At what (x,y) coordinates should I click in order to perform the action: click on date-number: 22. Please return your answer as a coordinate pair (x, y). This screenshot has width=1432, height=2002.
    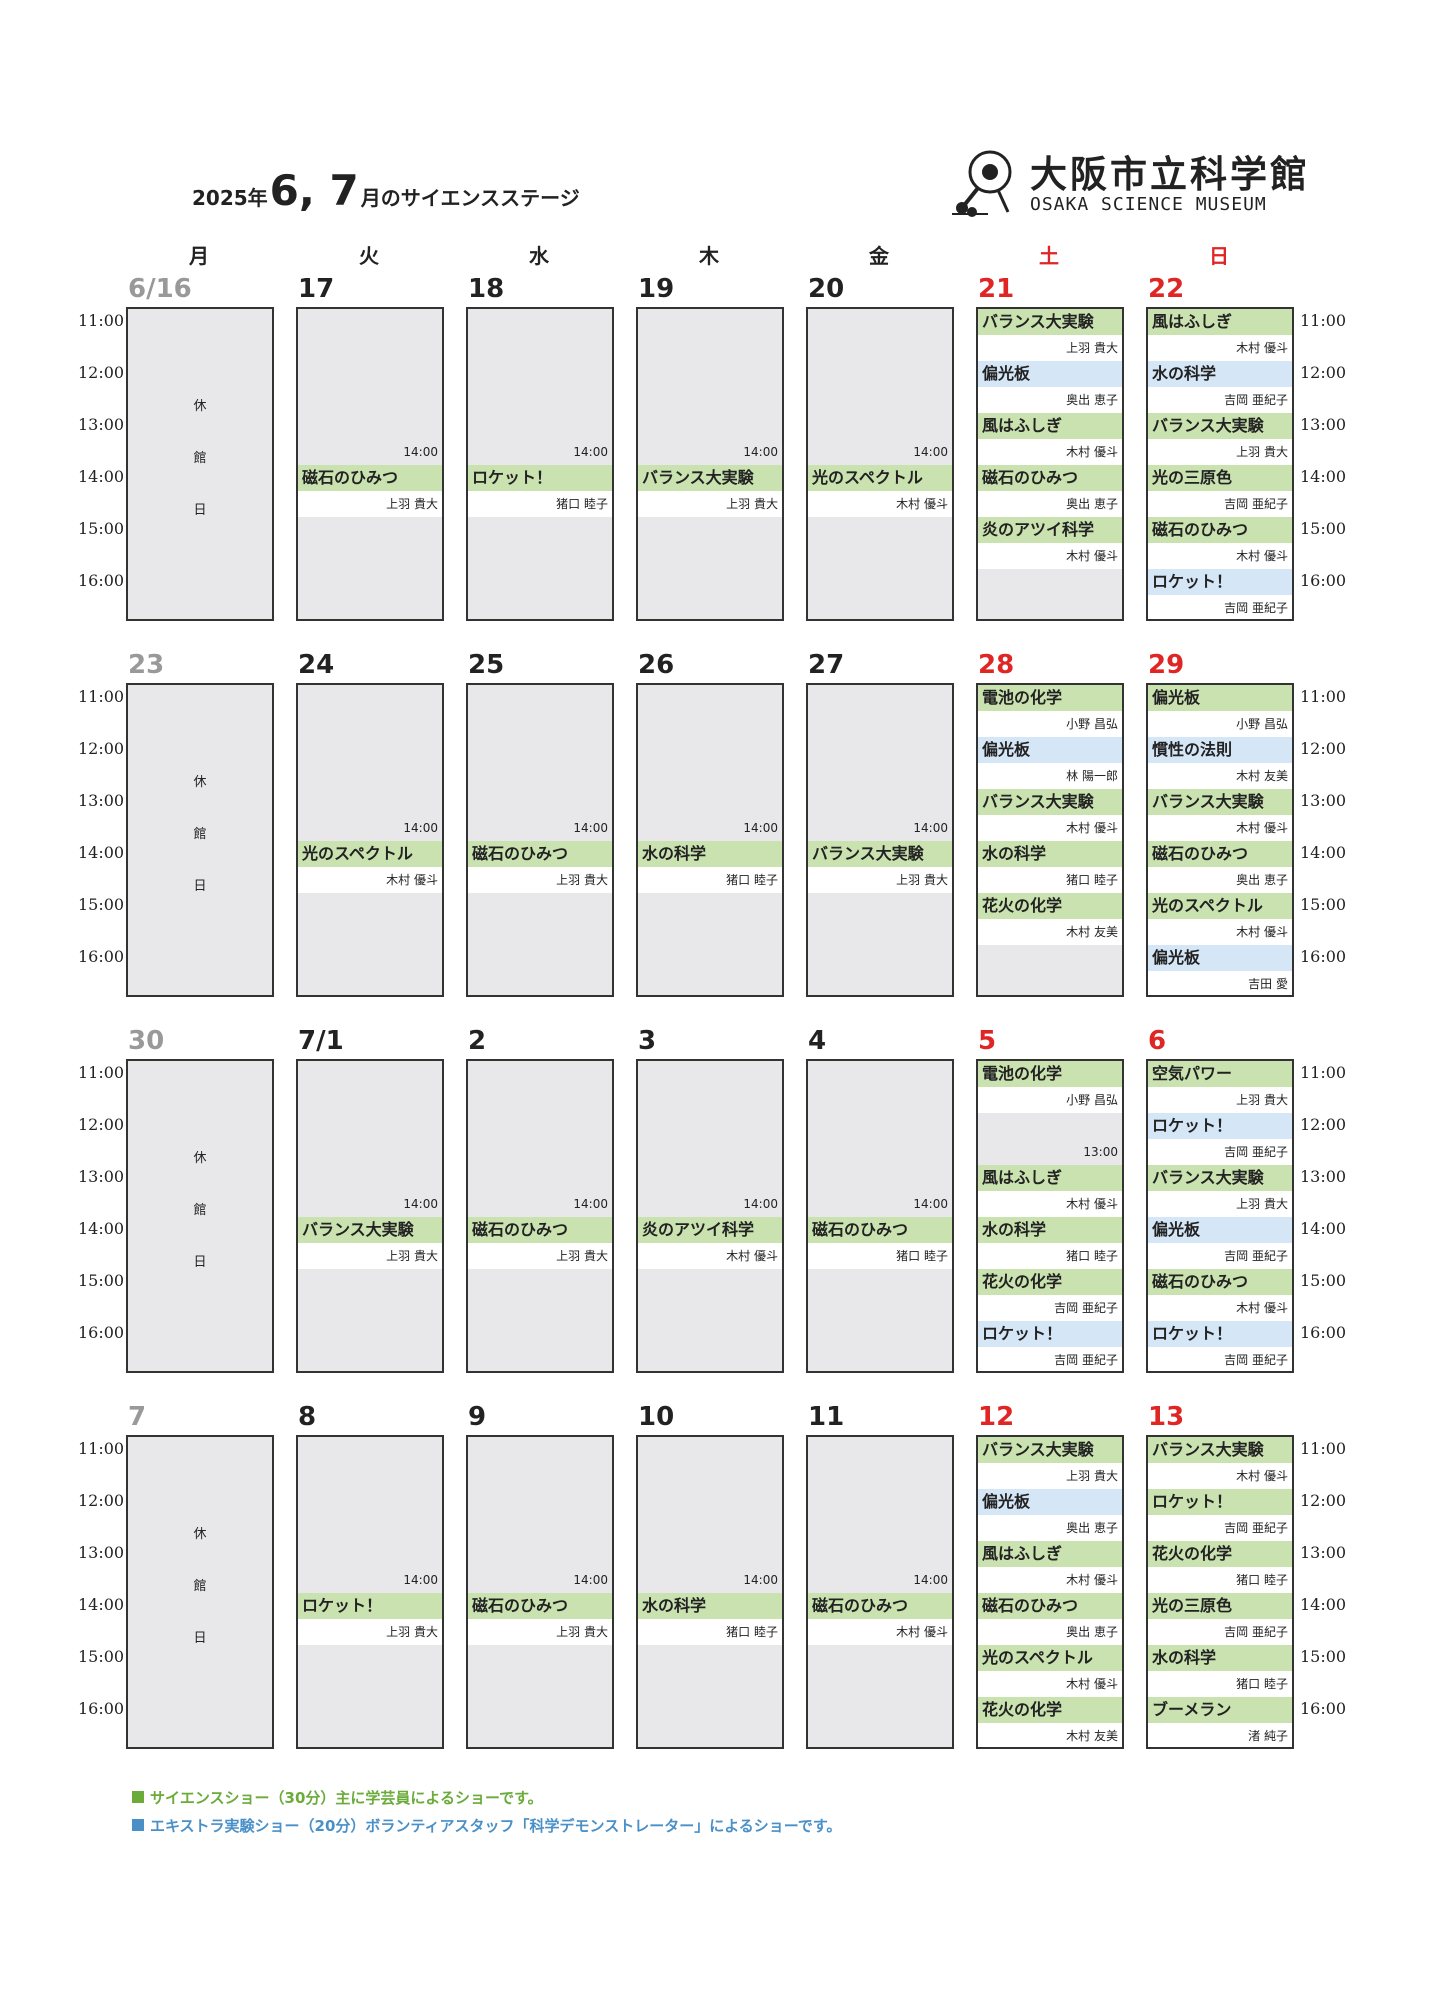
    Looking at the image, I should click on (1166, 289).